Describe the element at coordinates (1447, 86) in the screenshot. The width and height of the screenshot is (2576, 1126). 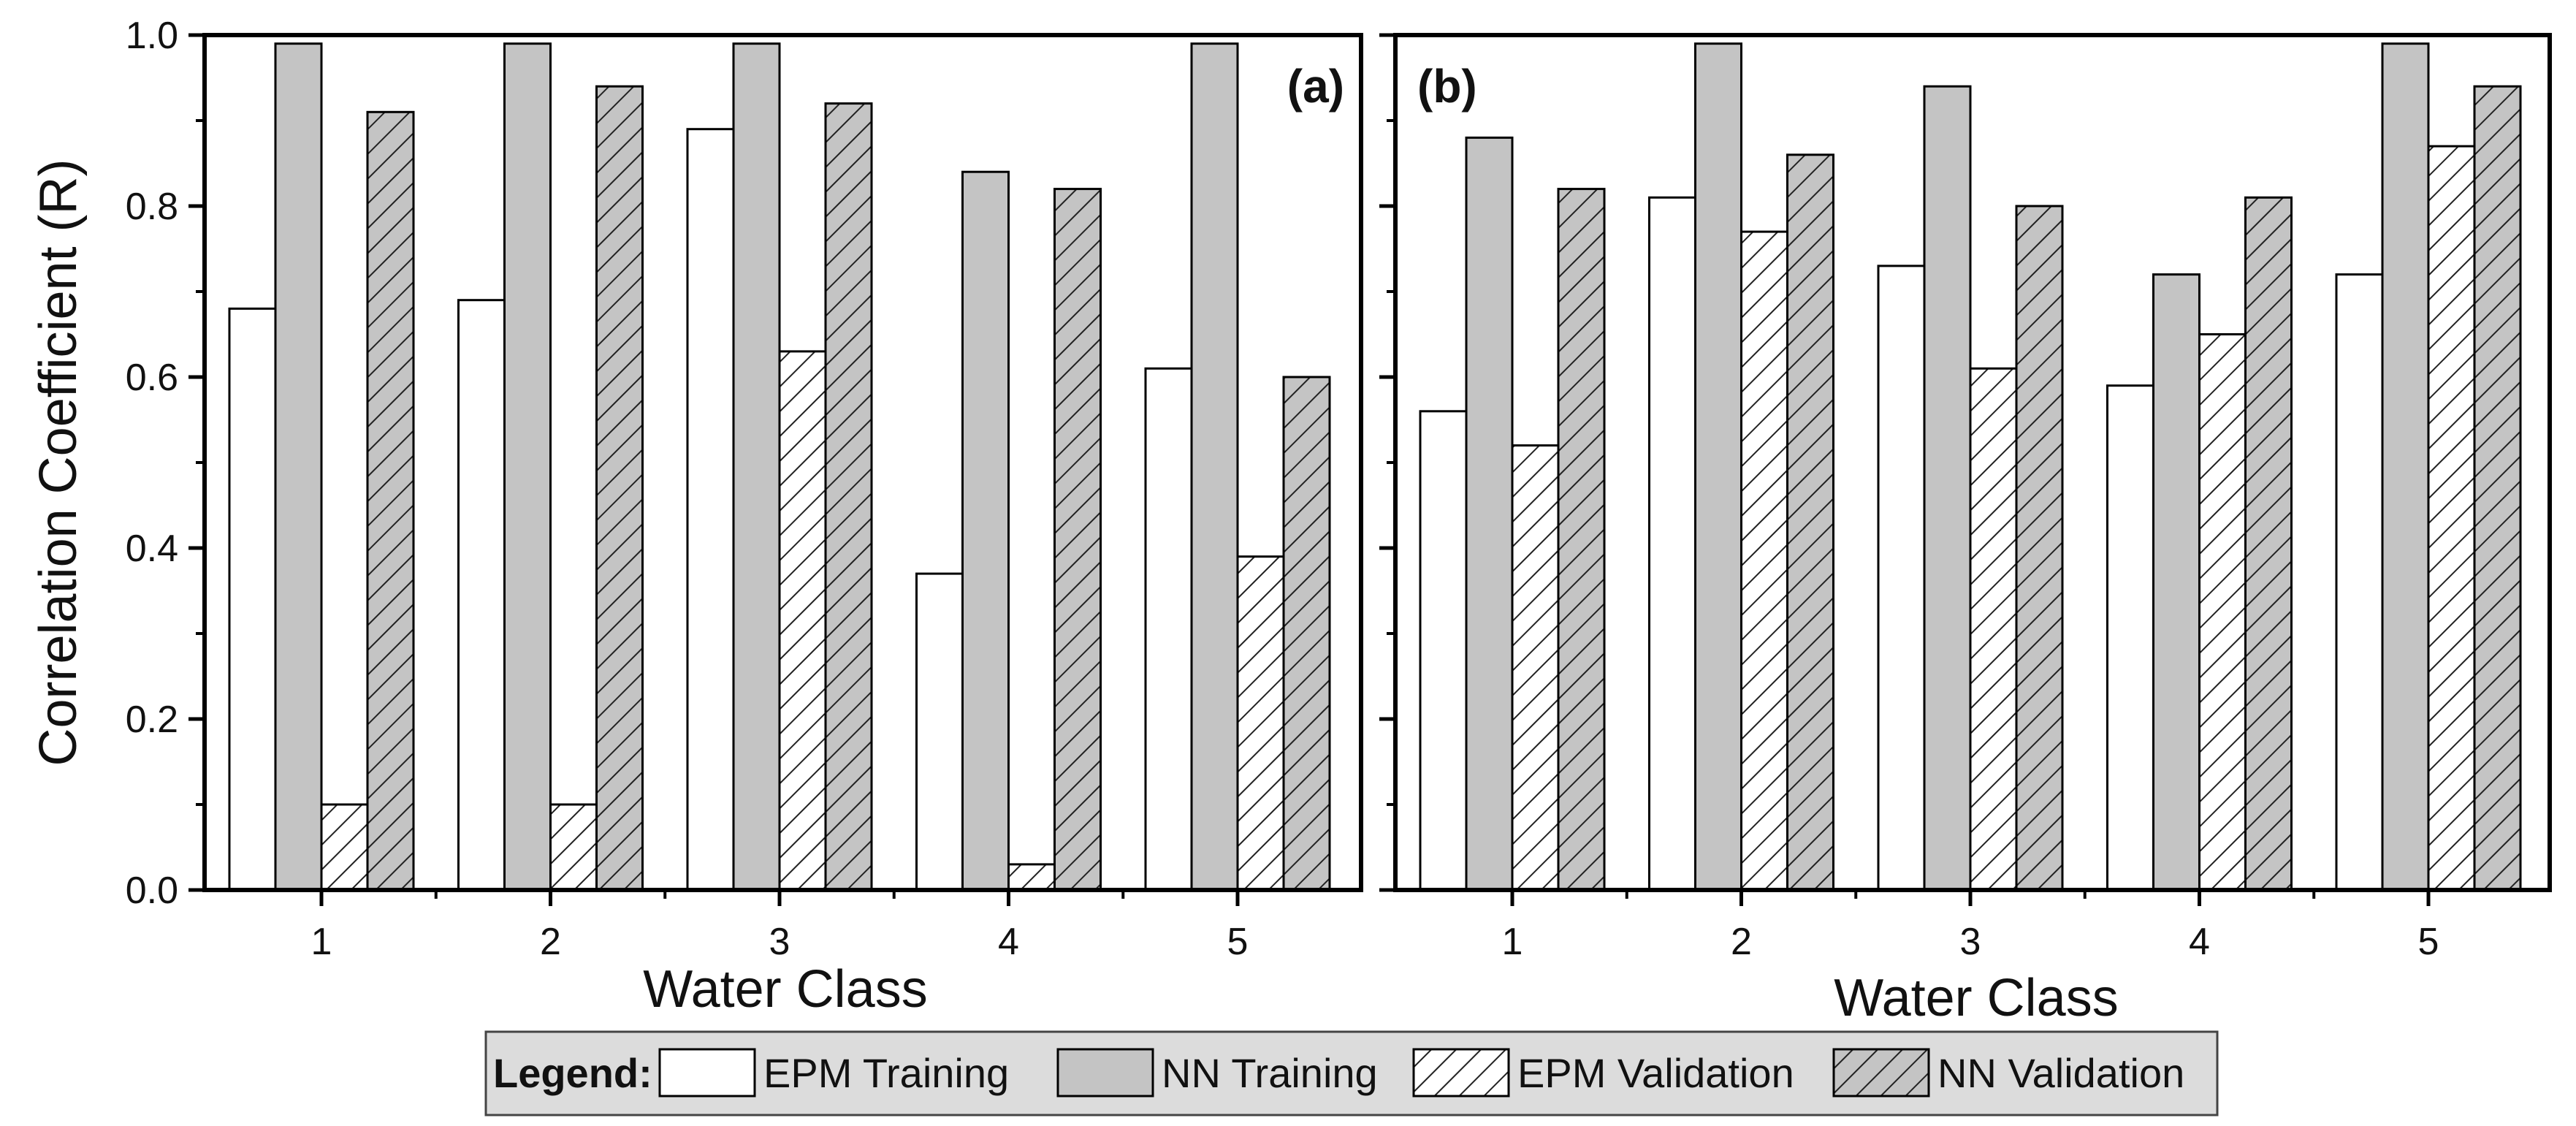
I see `panel-b-label: (b)` at that location.